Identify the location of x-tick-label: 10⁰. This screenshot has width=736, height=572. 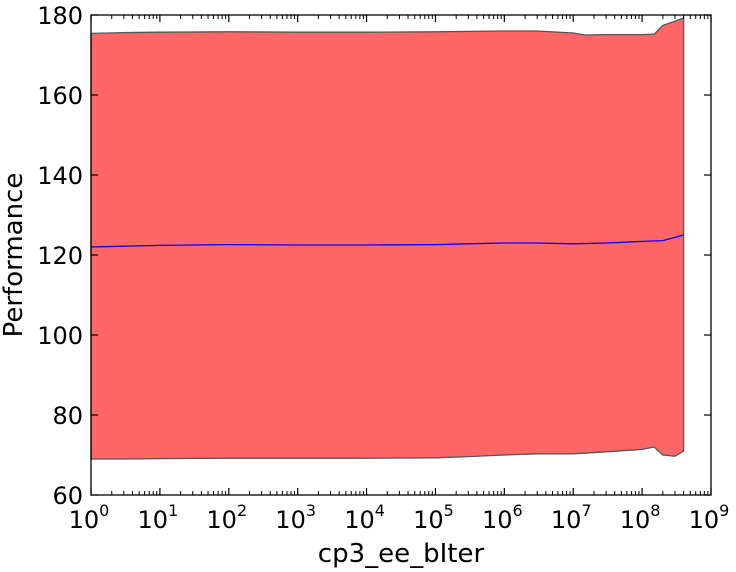
(89, 517).